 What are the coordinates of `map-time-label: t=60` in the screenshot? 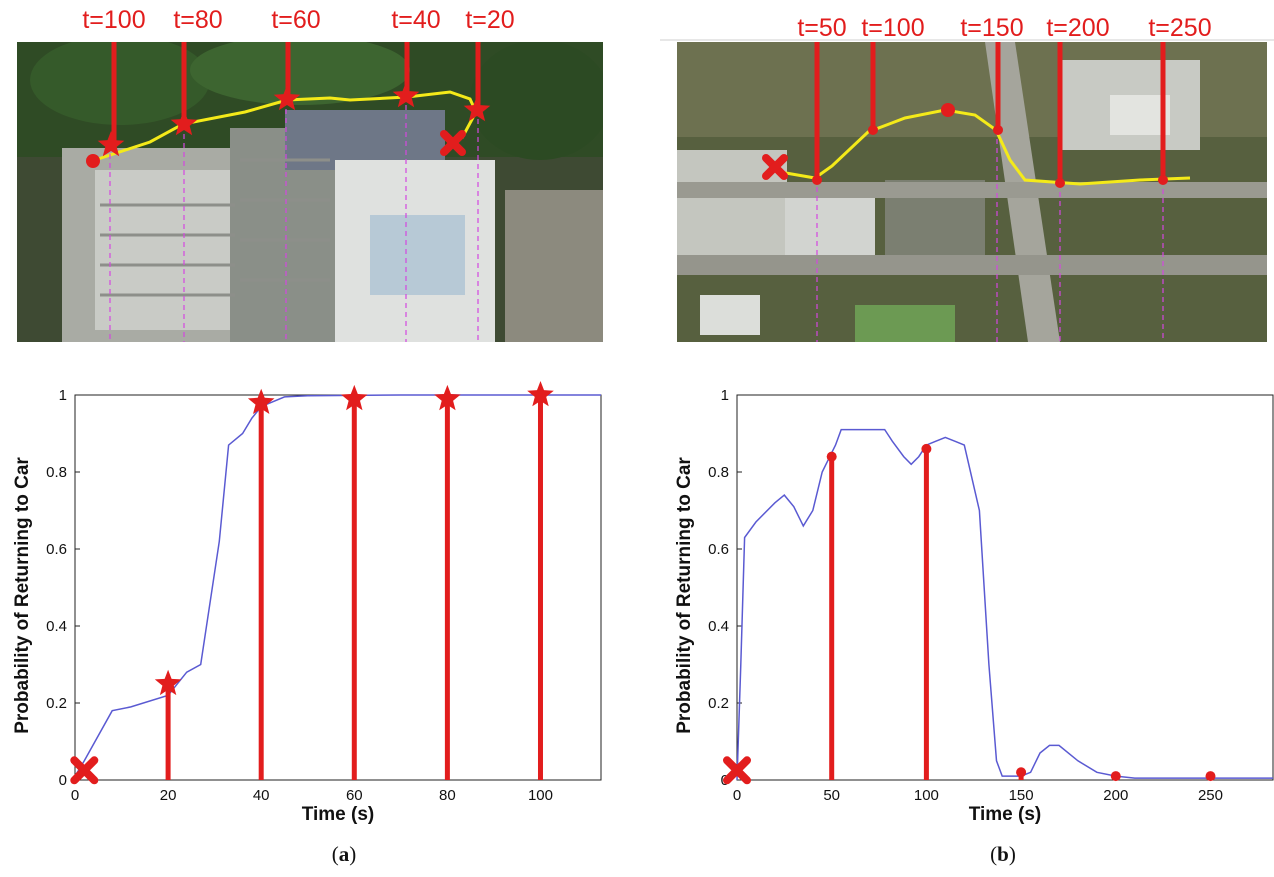 It's located at (295, 20).